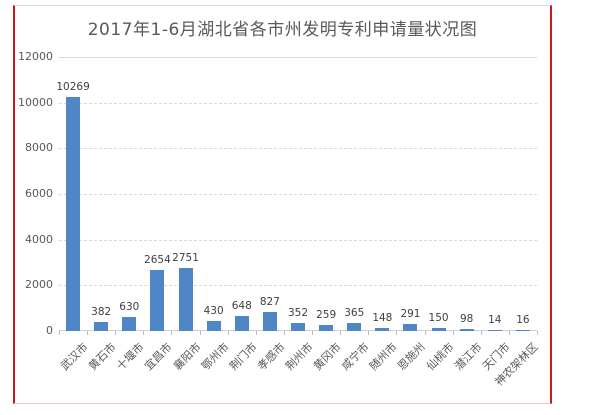 The height and width of the screenshot is (415, 607). What do you see at coordinates (35, 56) in the screenshot?
I see `y-tick-label: 12000` at bounding box center [35, 56].